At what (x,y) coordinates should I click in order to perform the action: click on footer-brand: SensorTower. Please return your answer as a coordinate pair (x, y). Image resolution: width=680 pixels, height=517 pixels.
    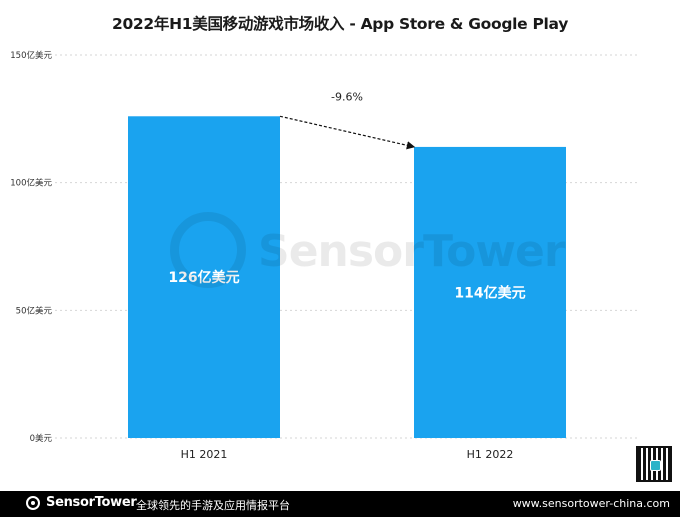
    Looking at the image, I should click on (91, 502).